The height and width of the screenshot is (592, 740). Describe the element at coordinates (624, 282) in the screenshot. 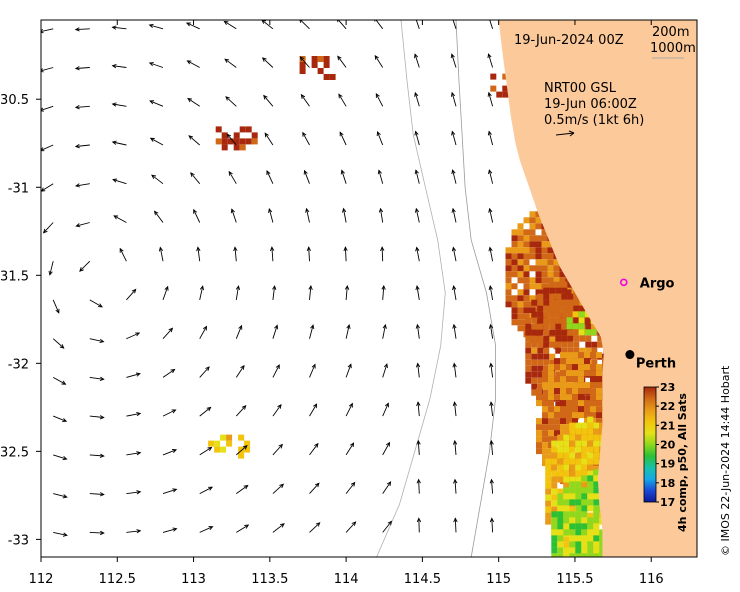

I see `argo-float-icon` at that location.